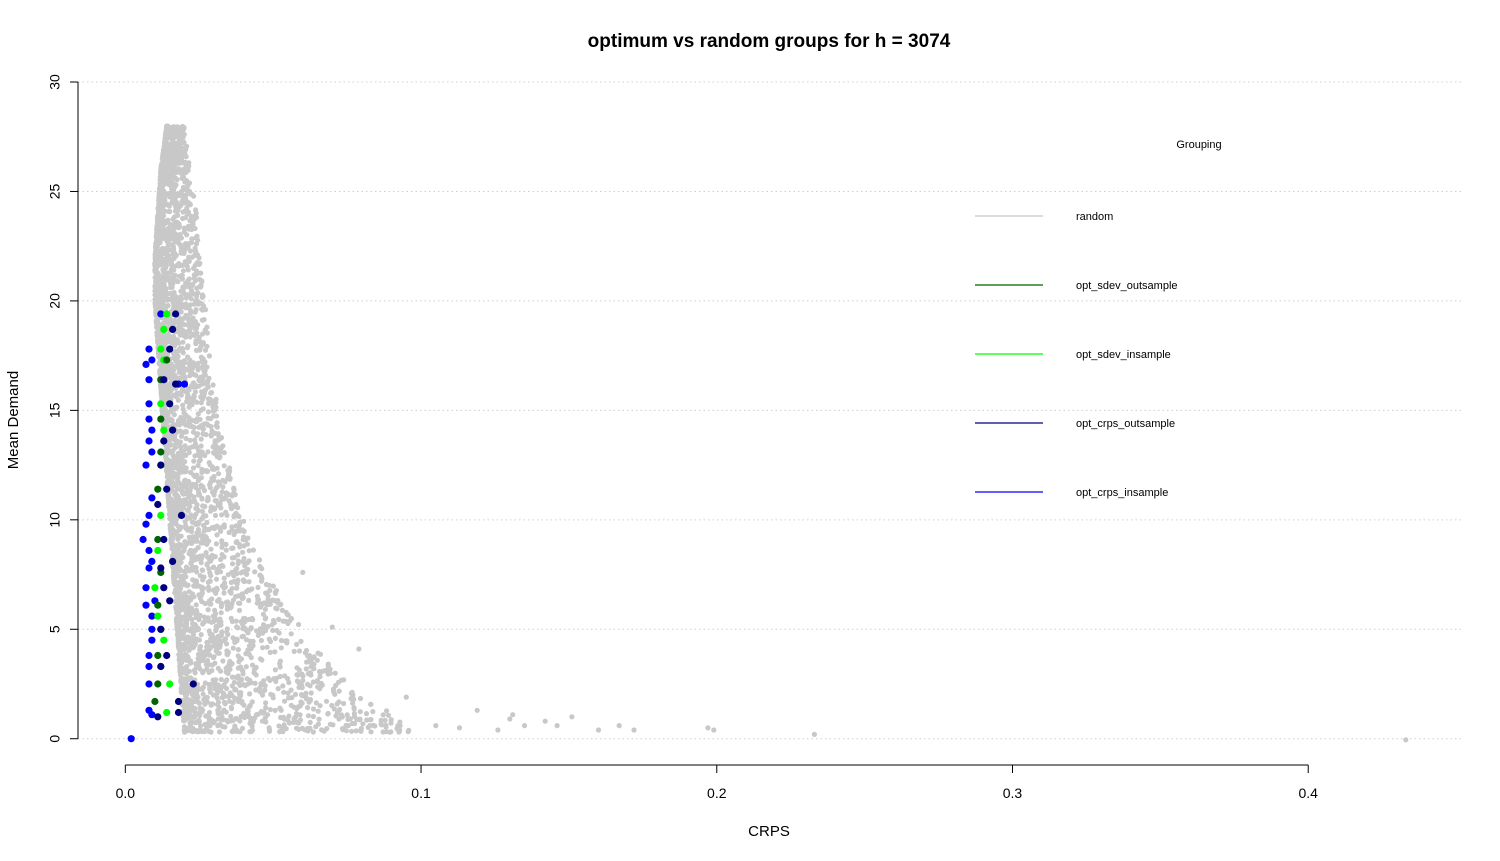 Image resolution: width=1500 pixels, height=861 pixels. What do you see at coordinates (55, 301) in the screenshot?
I see `y-tick-label-4: 20` at bounding box center [55, 301].